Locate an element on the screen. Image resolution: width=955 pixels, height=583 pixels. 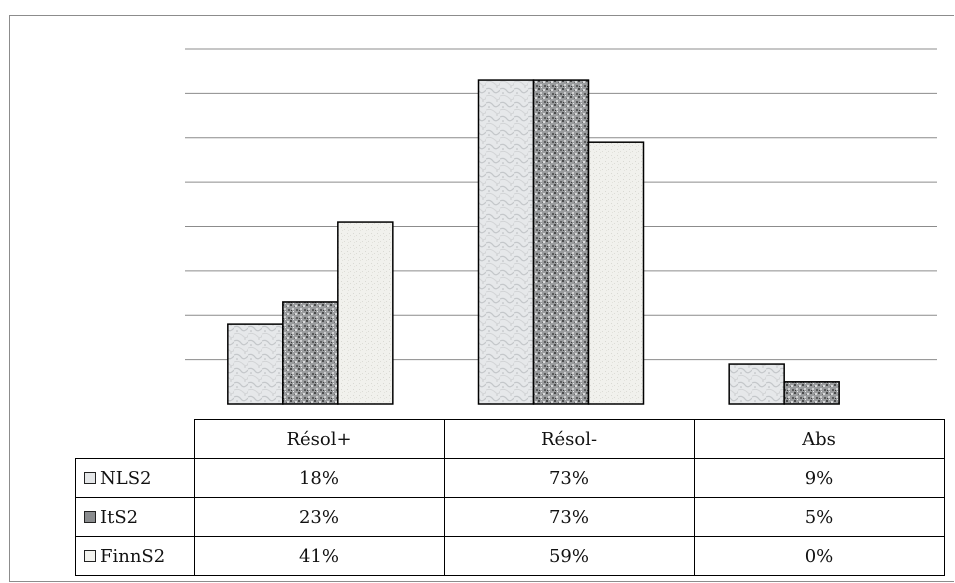
table-row-its2: ItS2 23% 73% 5% is located at coordinates (510, 517).